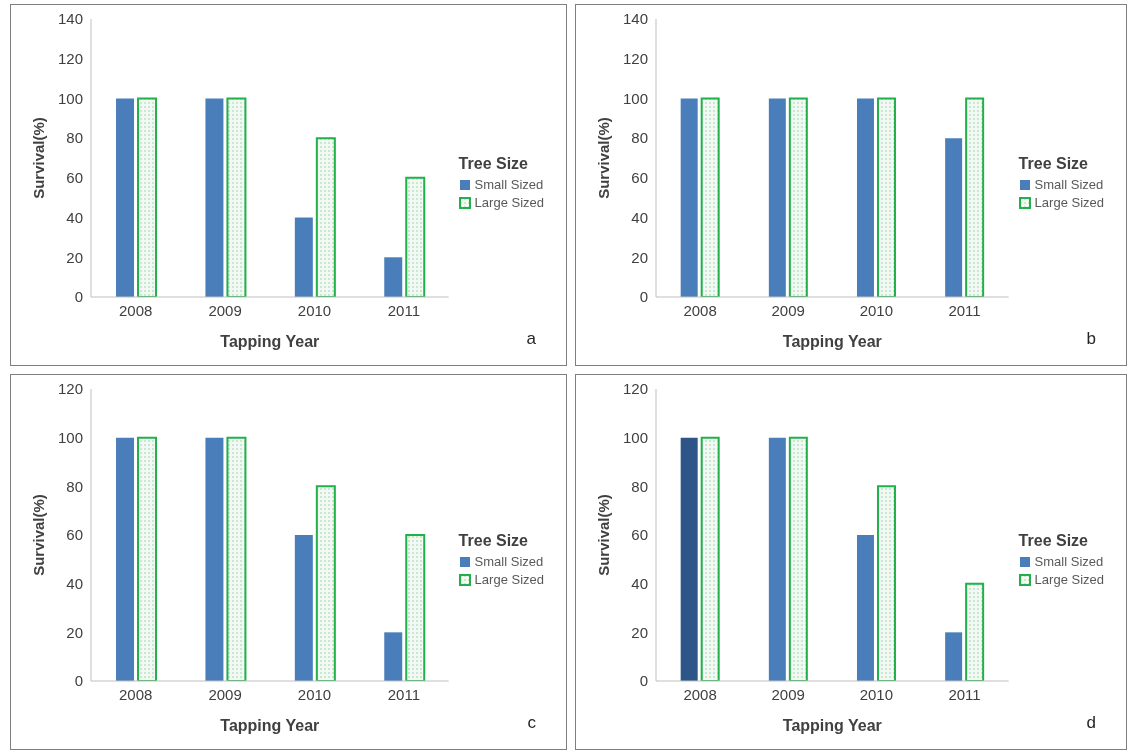 Image resolution: width=1128 pixels, height=753 pixels. I want to click on text: b, so click(1091, 339).